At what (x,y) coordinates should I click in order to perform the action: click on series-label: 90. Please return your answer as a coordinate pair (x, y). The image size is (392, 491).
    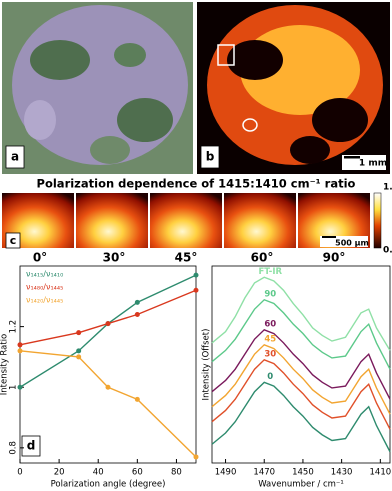
    Looking at the image, I should click on (270, 294).